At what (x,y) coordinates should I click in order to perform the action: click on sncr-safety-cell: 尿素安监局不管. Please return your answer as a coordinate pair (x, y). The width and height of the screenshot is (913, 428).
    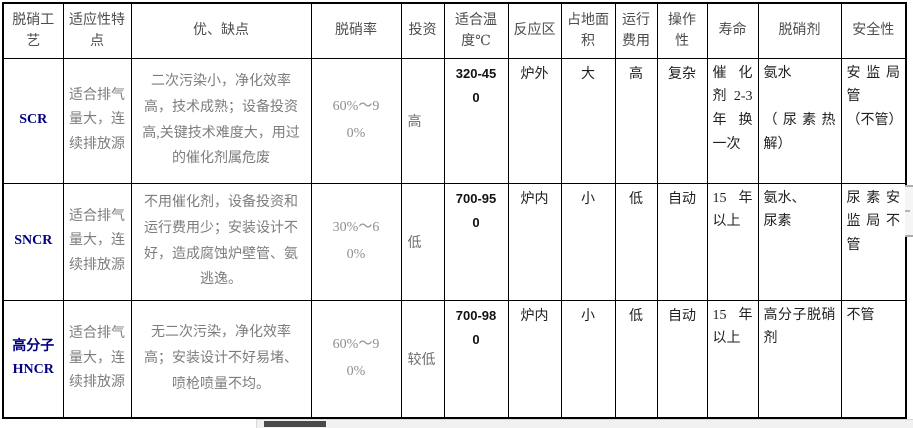
    Looking at the image, I should click on (873, 241).